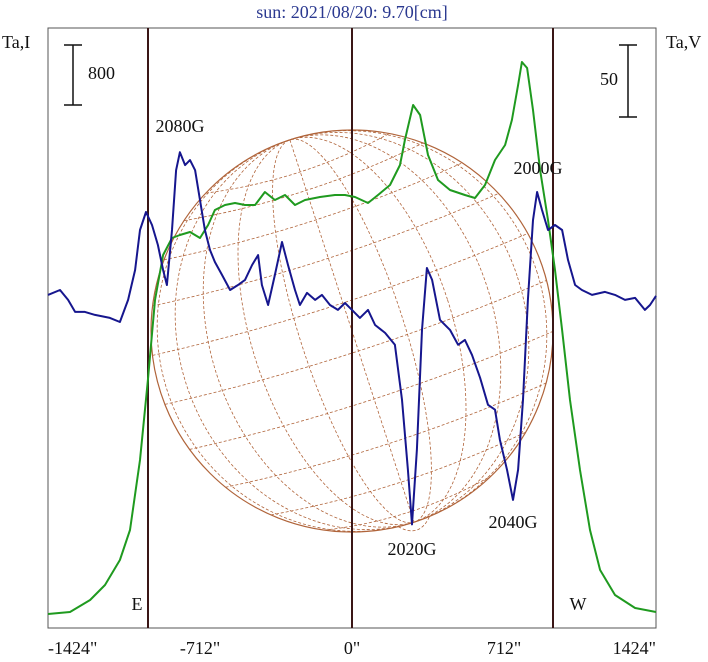 The height and width of the screenshot is (662, 708). Describe the element at coordinates (180, 126) in the screenshot. I see `annotation: 2080G` at that location.